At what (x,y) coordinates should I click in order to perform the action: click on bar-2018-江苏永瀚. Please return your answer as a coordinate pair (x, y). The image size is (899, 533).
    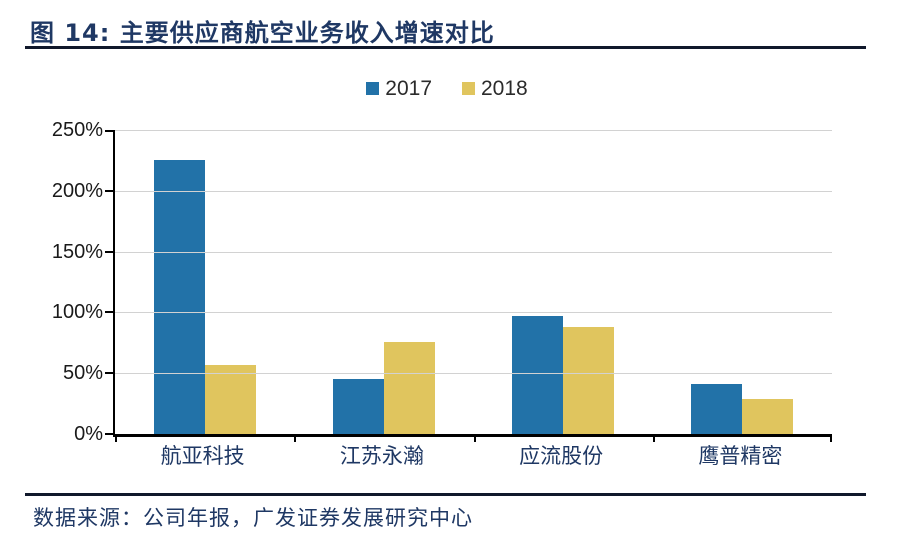
    Looking at the image, I should click on (409, 387).